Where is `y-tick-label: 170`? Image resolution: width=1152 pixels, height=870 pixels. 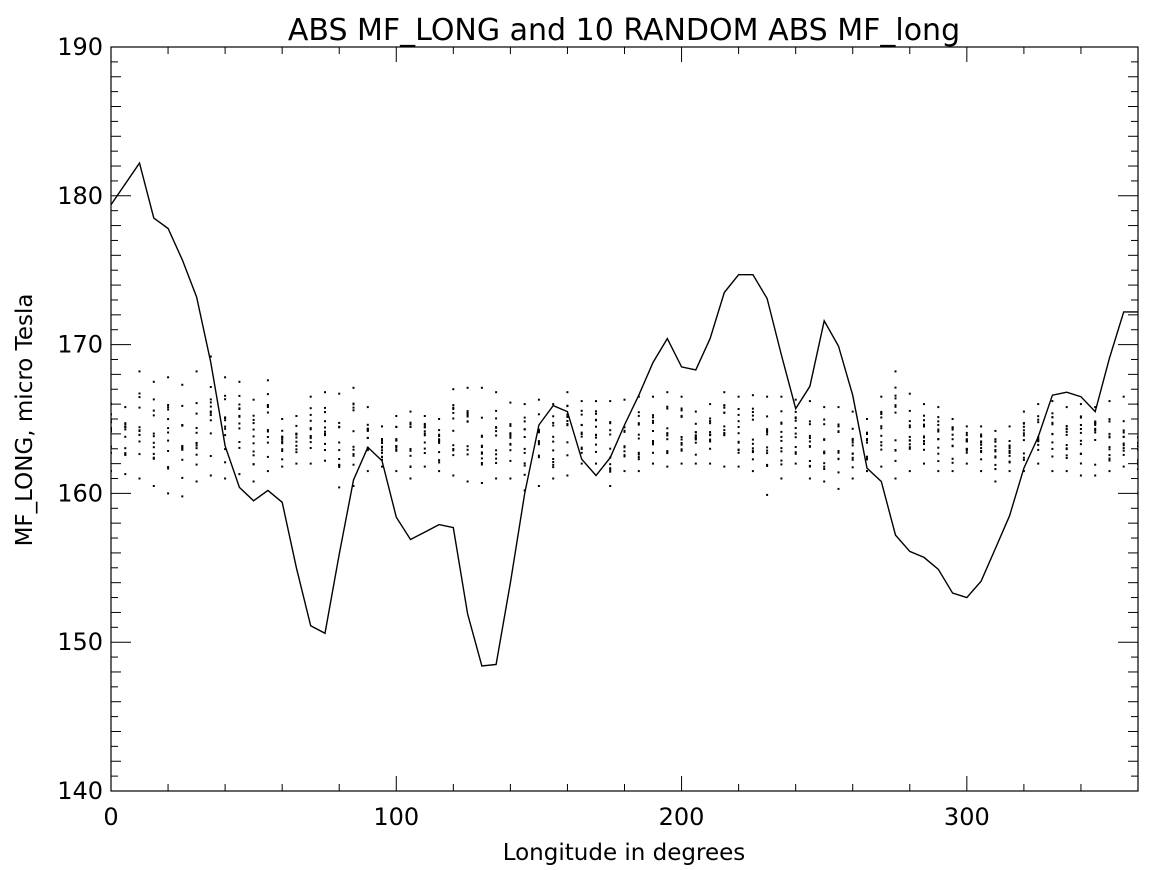 y-tick-label: 170 is located at coordinates (80, 345).